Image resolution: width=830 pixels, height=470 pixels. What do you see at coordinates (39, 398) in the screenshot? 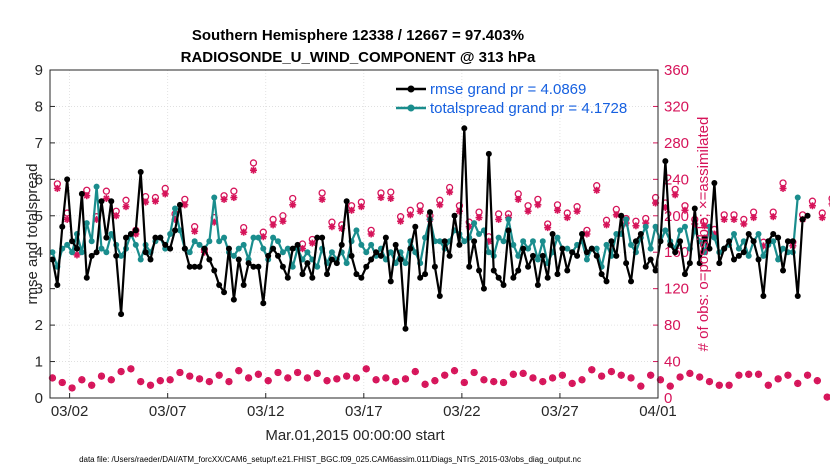
I see `y-tick-label: 0` at bounding box center [39, 398].